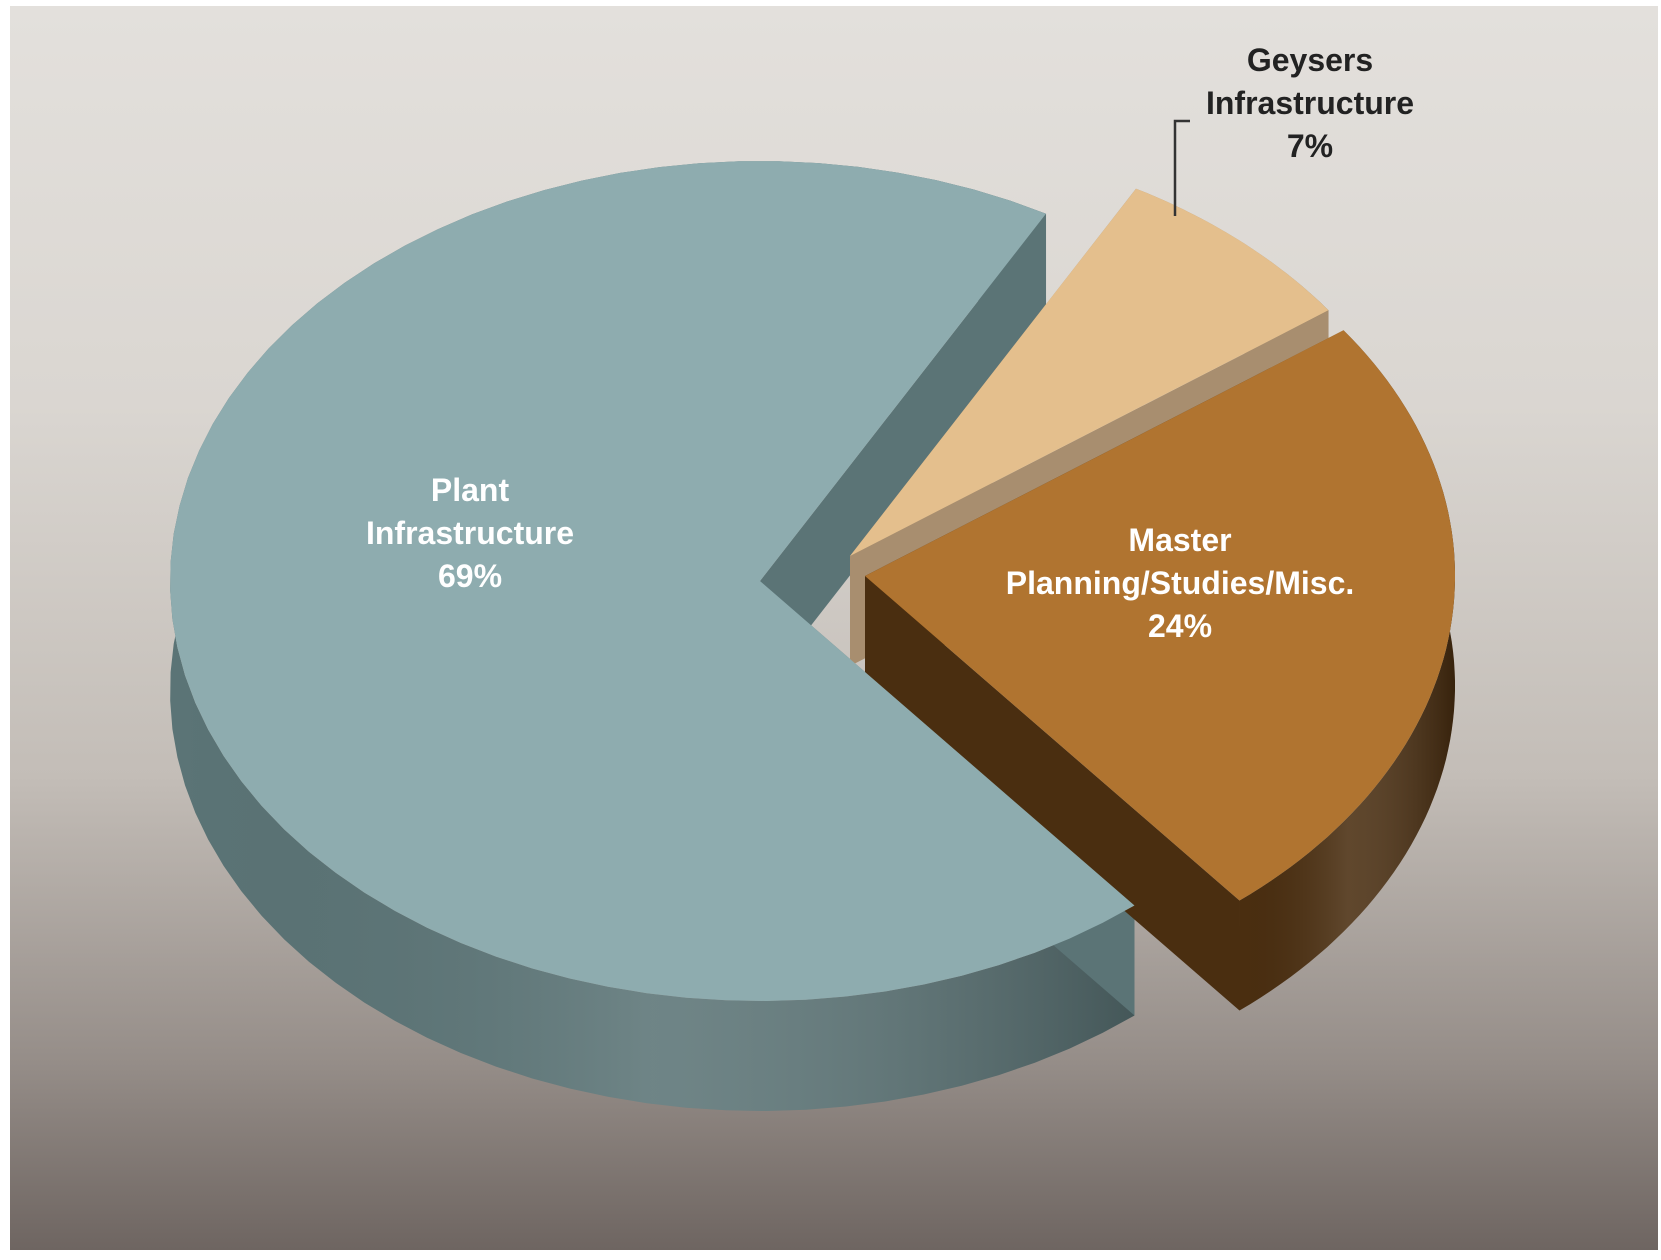 The width and height of the screenshot is (1661, 1260). Describe the element at coordinates (1179, 540) in the screenshot. I see `slice-label-line-master-0: Master` at that location.